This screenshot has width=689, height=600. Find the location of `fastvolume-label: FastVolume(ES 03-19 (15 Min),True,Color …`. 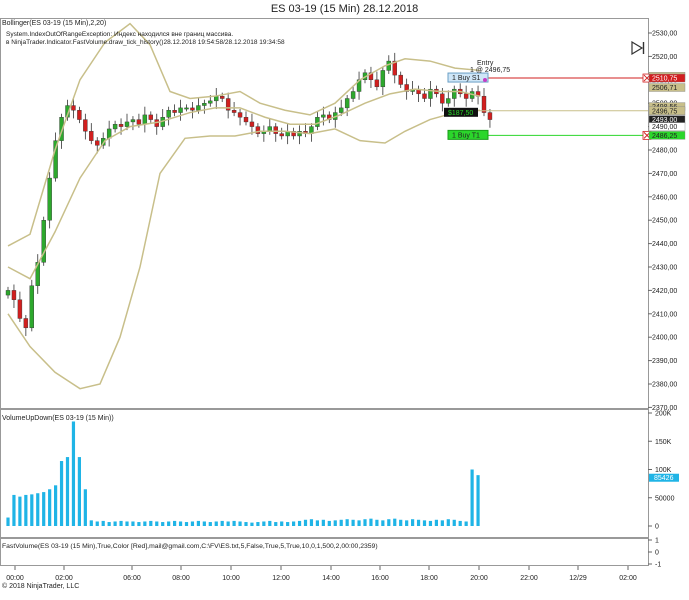

fastvolume-label: FastVolume(ES 03-19 (15 Min),True,Color … is located at coordinates (190, 546).